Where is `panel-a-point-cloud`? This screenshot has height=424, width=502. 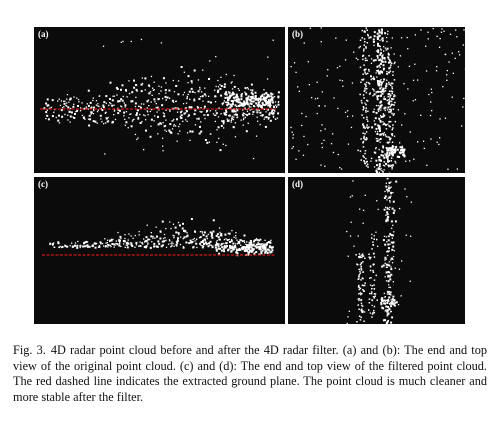
panel-a-point-cloud is located at coordinates (160, 99).